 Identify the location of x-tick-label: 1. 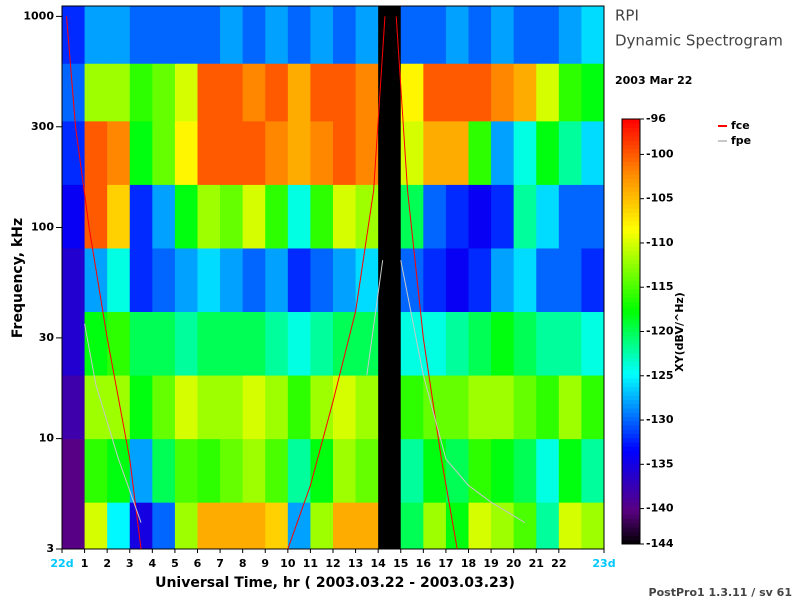
(85, 563).